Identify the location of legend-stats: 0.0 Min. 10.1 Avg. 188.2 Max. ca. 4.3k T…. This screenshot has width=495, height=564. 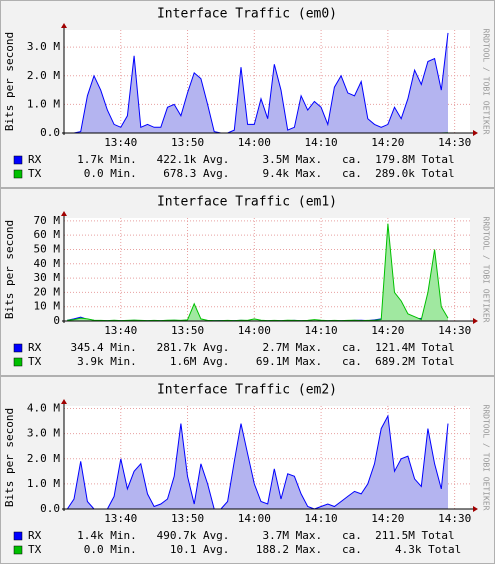
(252, 549).